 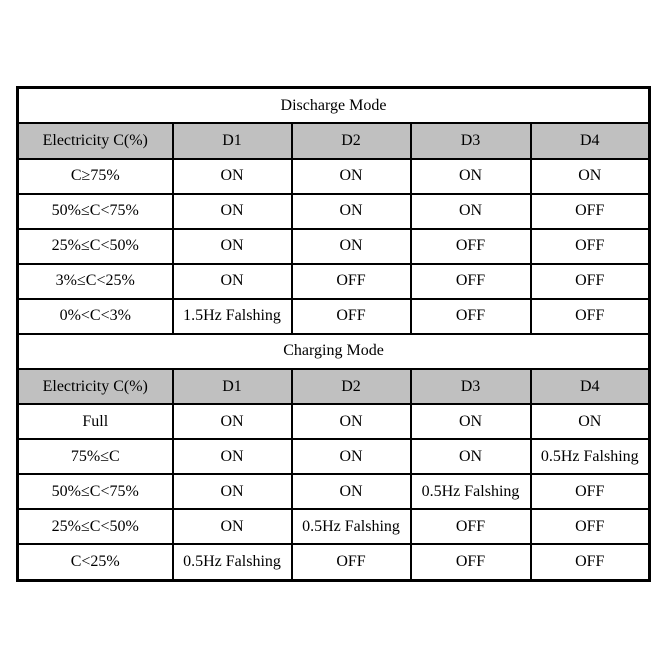 I want to click on table-row: 50%≤C<75% ON ON 0.5Hz Falshing OFF, so click(x=333, y=492).